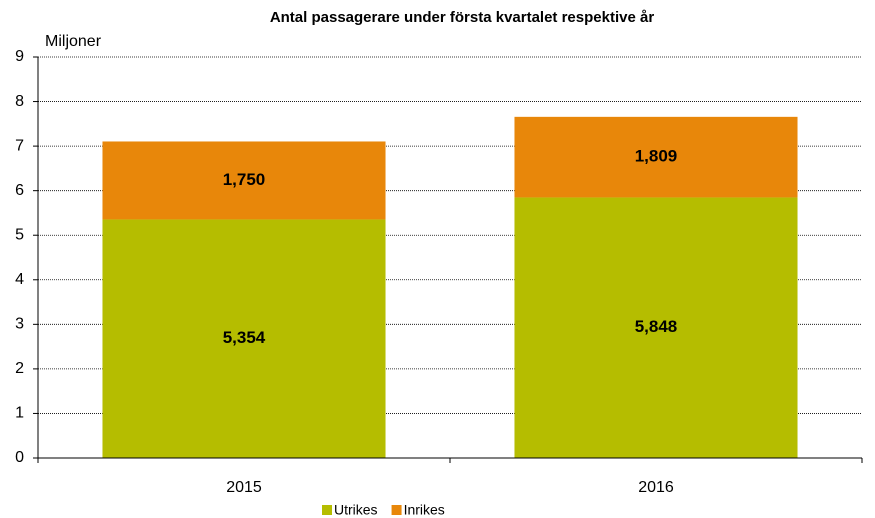 The width and height of the screenshot is (875, 518). Describe the element at coordinates (19, 145) in the screenshot. I see `y-tick-label: 7` at that location.